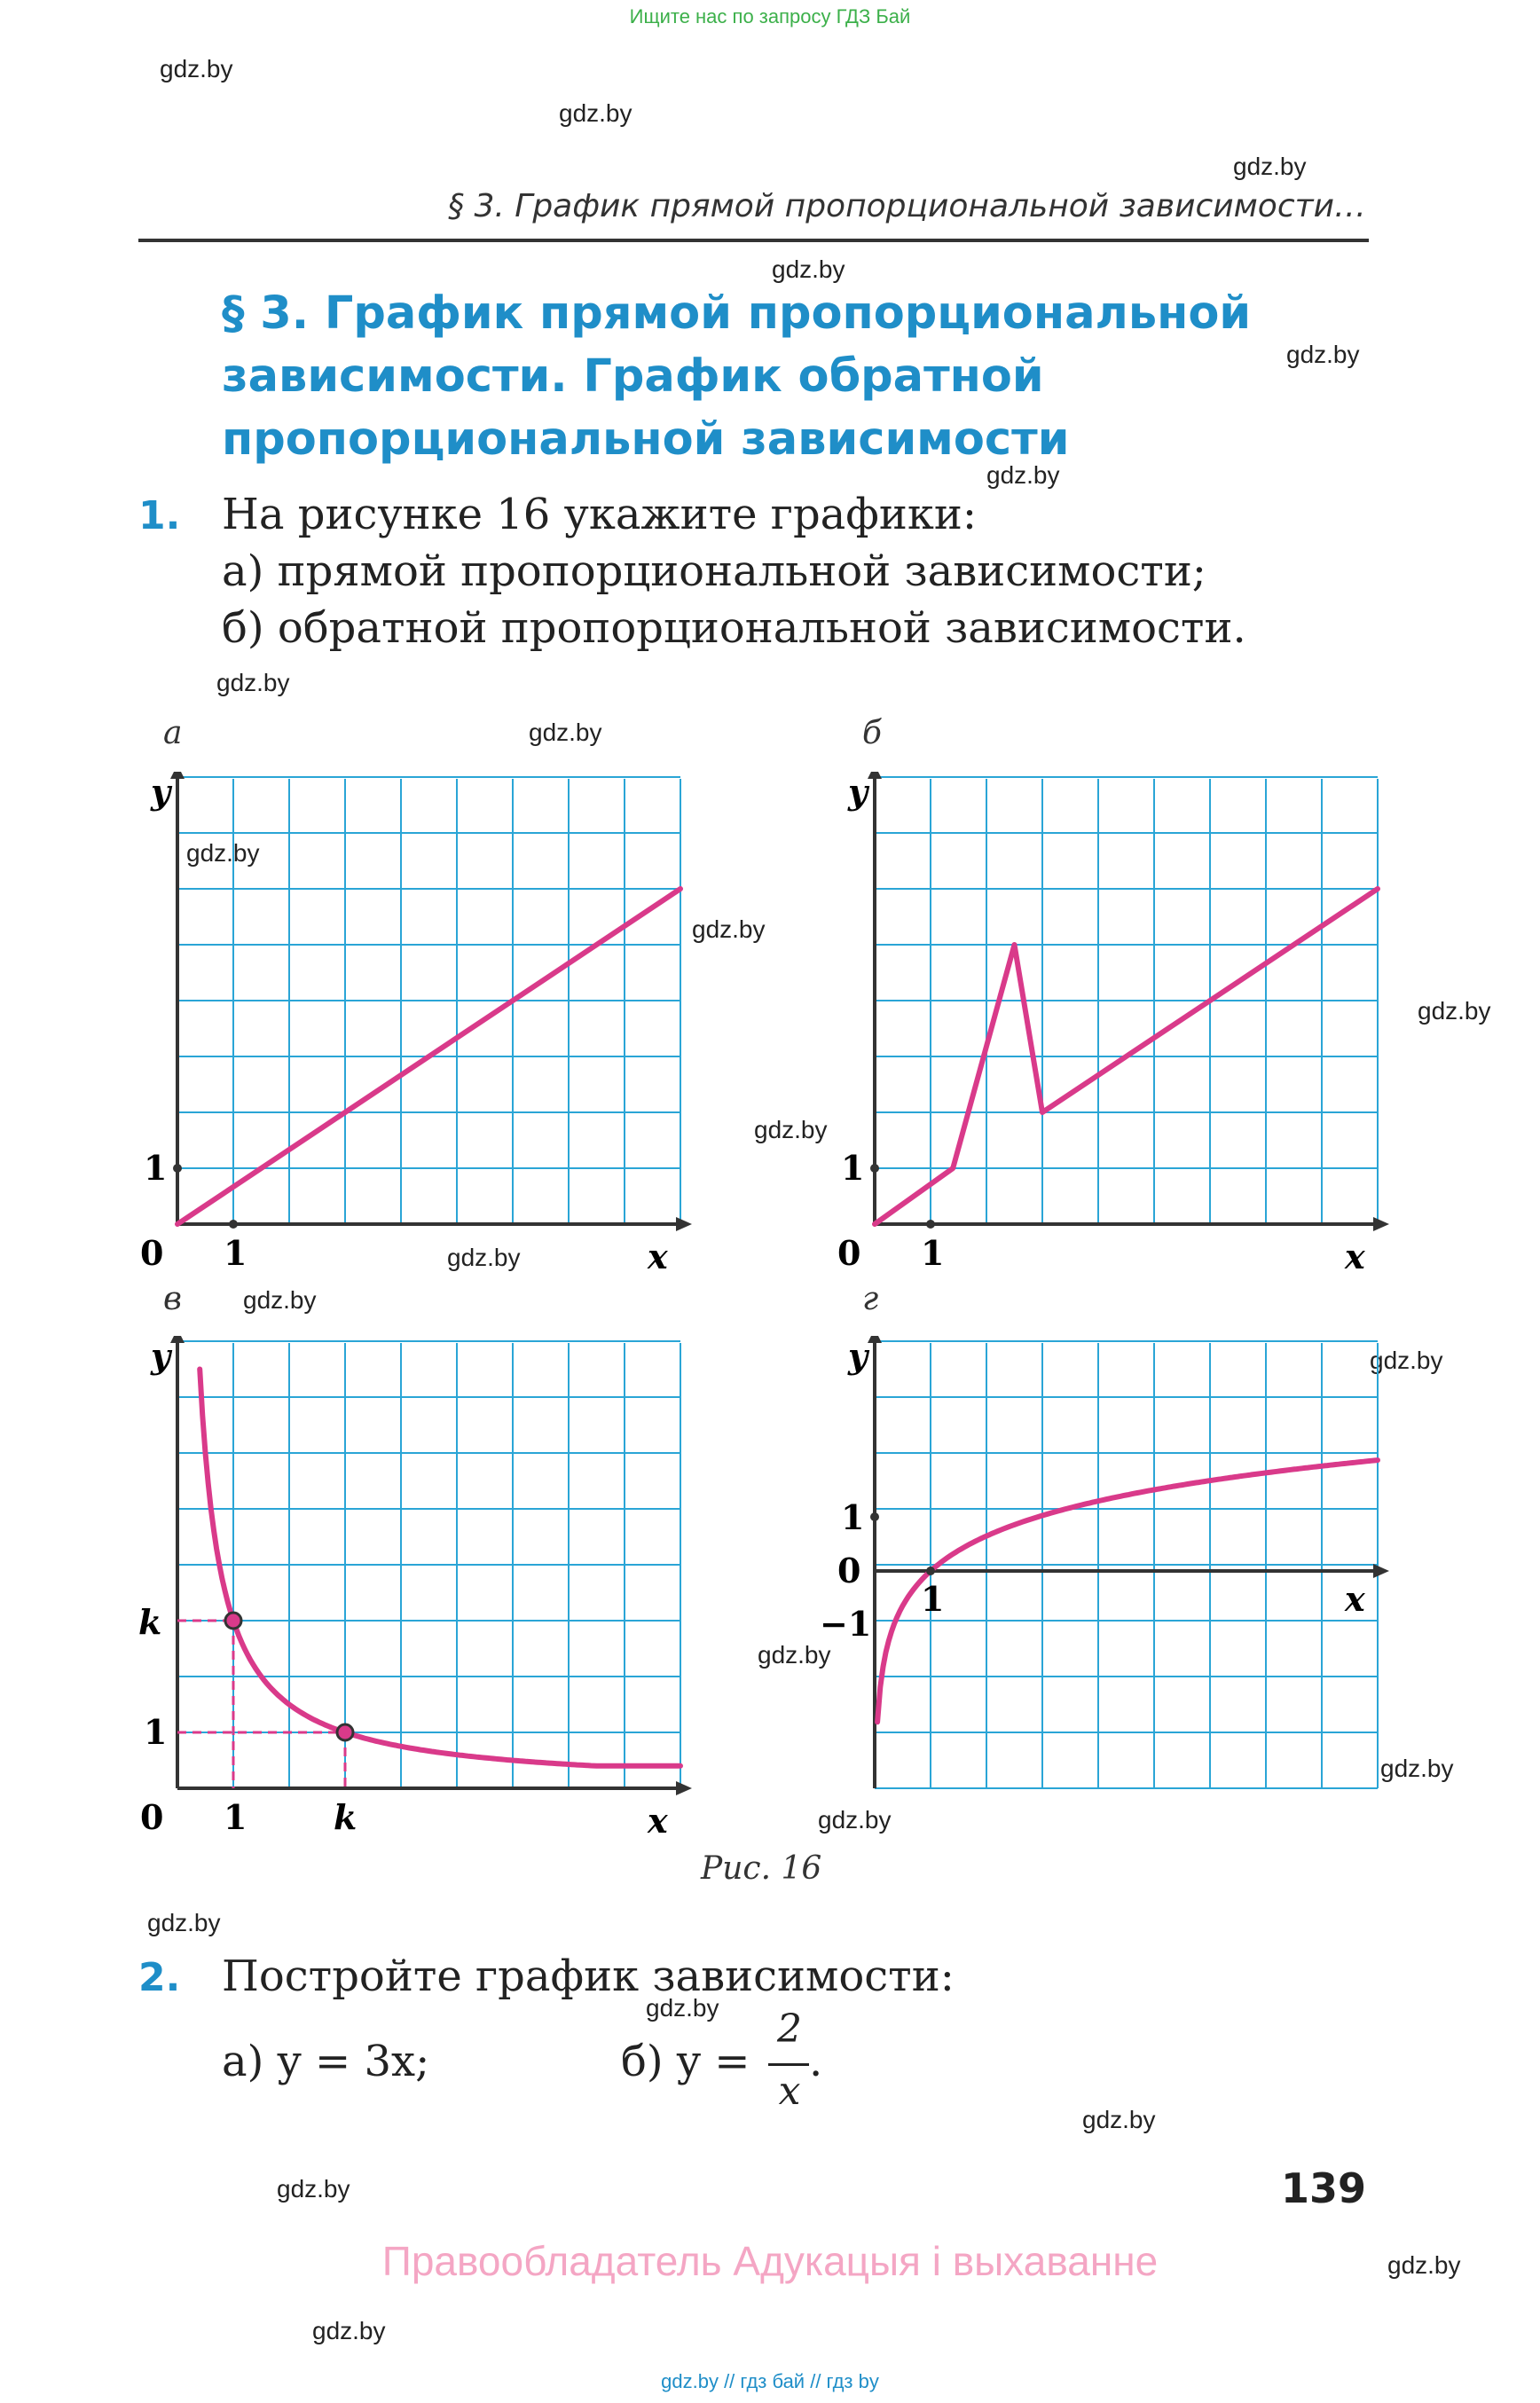 The height and width of the screenshot is (2403, 1540). Describe the element at coordinates (714, 571) in the screenshot. I see `task-line: а) прямой пропорциональной зависимости;` at that location.